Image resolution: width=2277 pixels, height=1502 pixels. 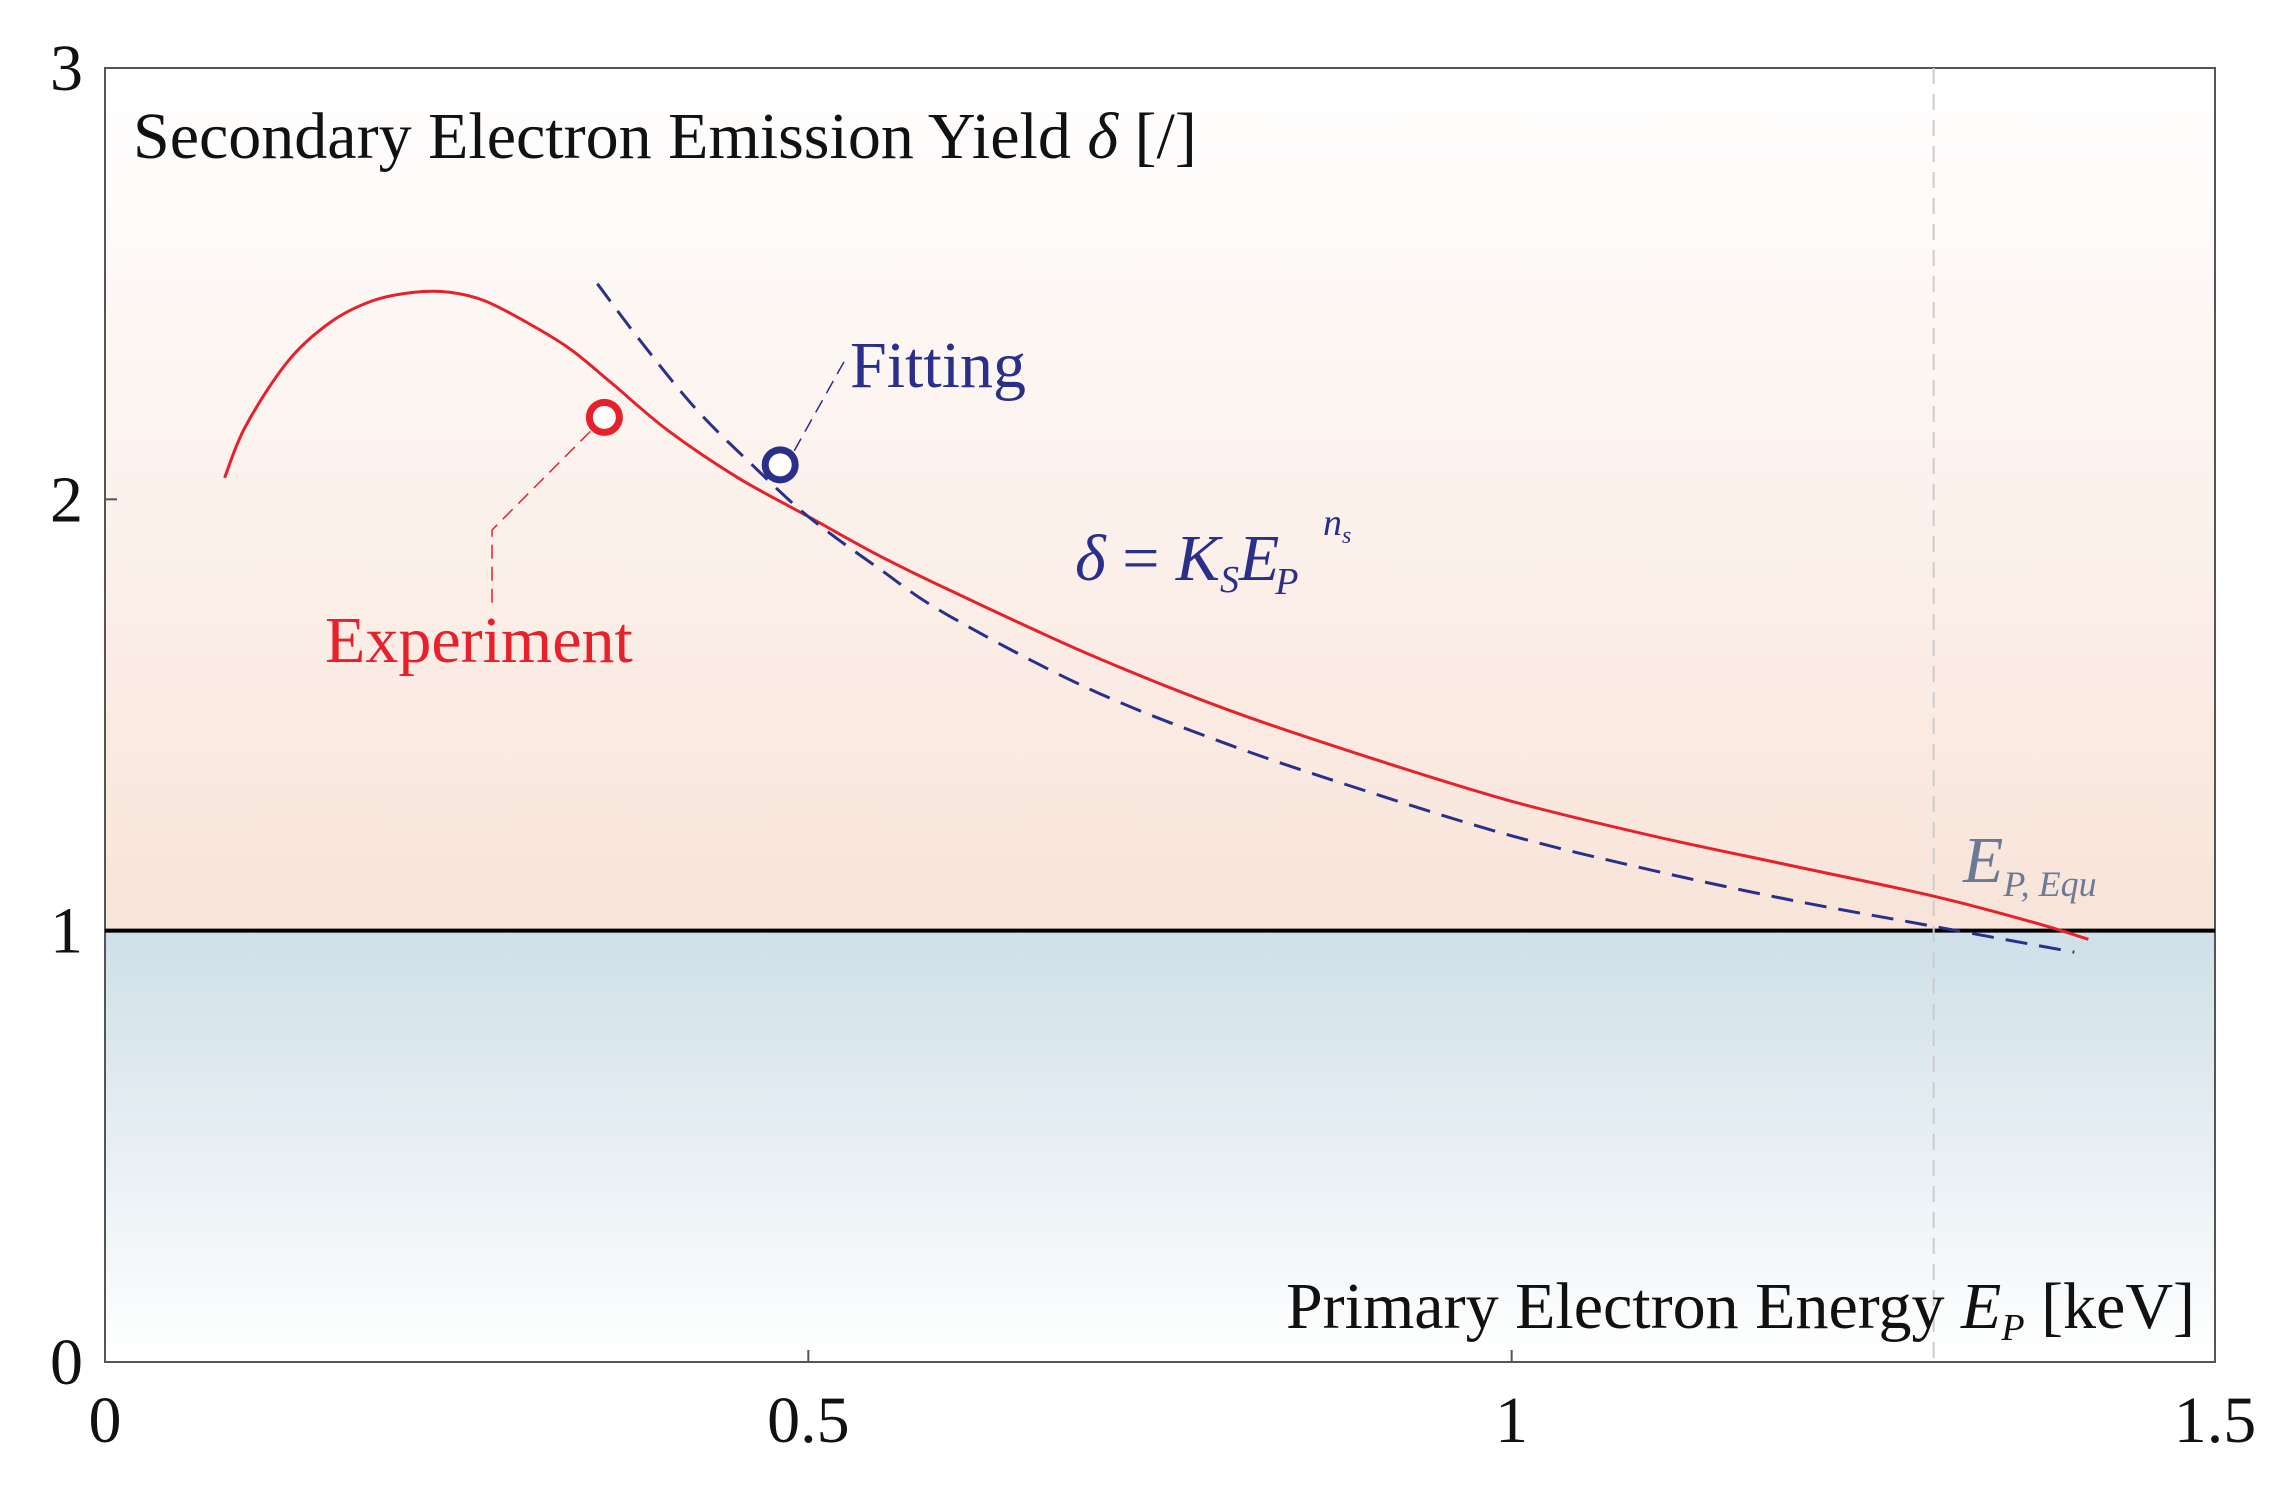 I want to click on x-axis-title: Primary Electron Energy EP [keV], so click(x=1740, y=1309).